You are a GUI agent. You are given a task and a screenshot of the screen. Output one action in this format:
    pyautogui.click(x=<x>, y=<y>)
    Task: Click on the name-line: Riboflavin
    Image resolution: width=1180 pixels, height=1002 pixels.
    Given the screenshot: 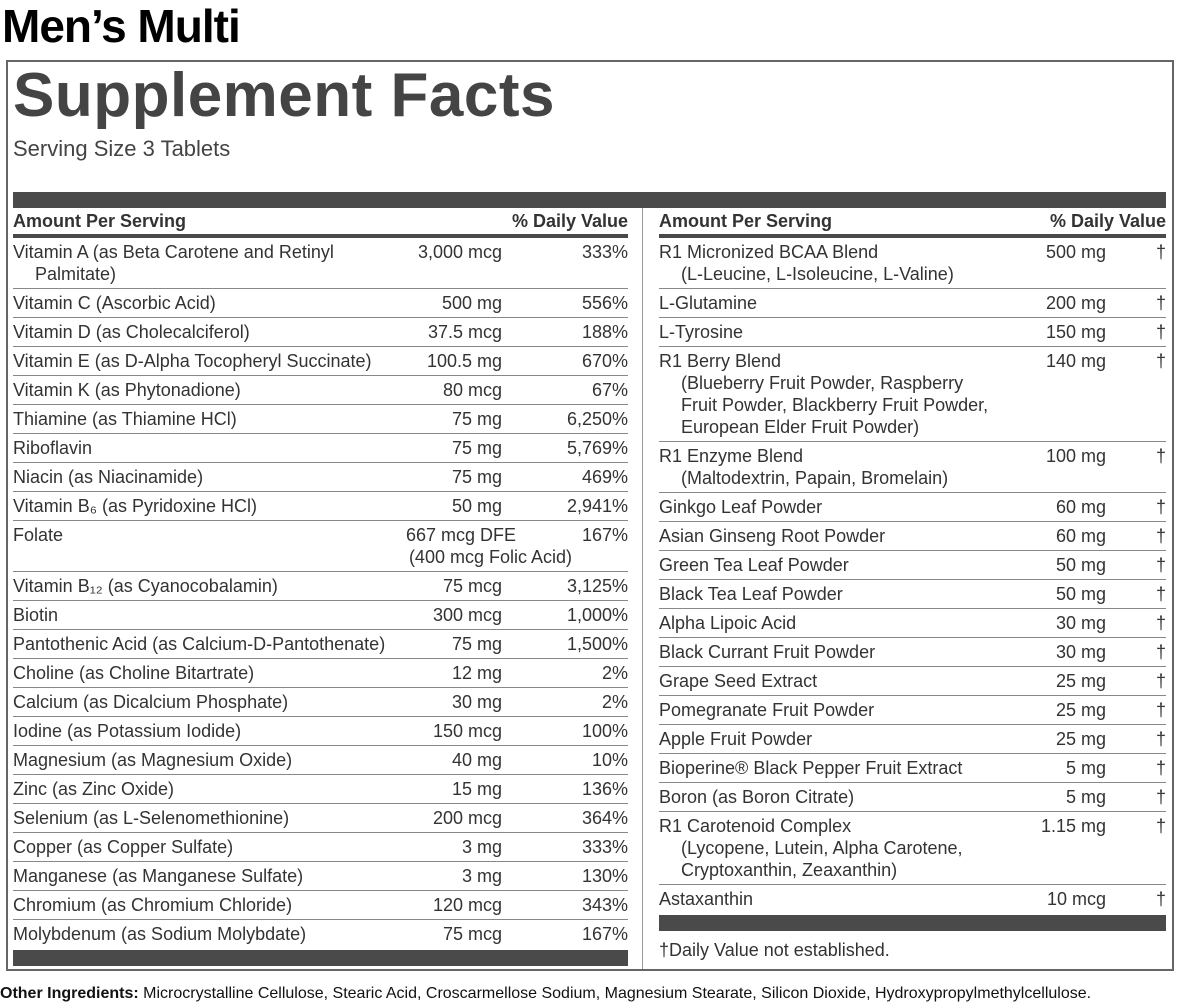 What is the action you would take?
    pyautogui.click(x=53, y=448)
    